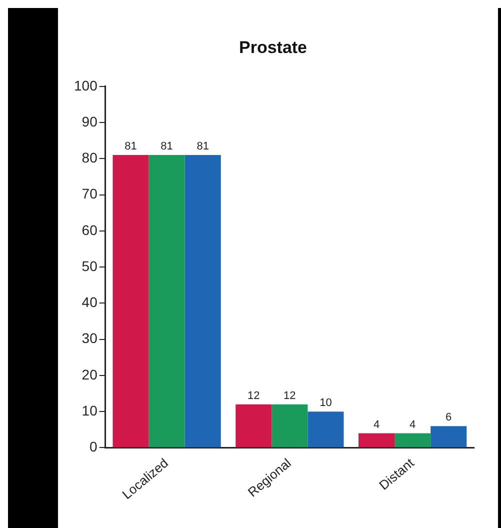 Image resolution: width=501 pixels, height=528 pixels. Describe the element at coordinates (90, 230) in the screenshot. I see `y-tick-label: 60` at that location.